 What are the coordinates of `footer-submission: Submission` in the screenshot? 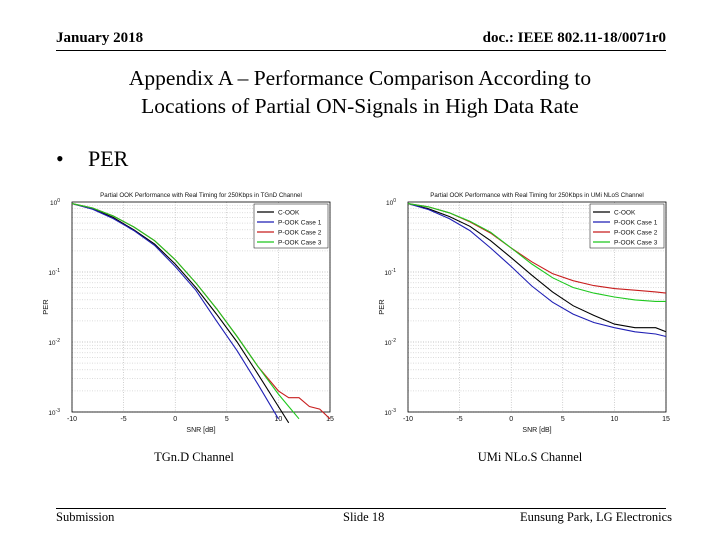 It's located at (85, 517).